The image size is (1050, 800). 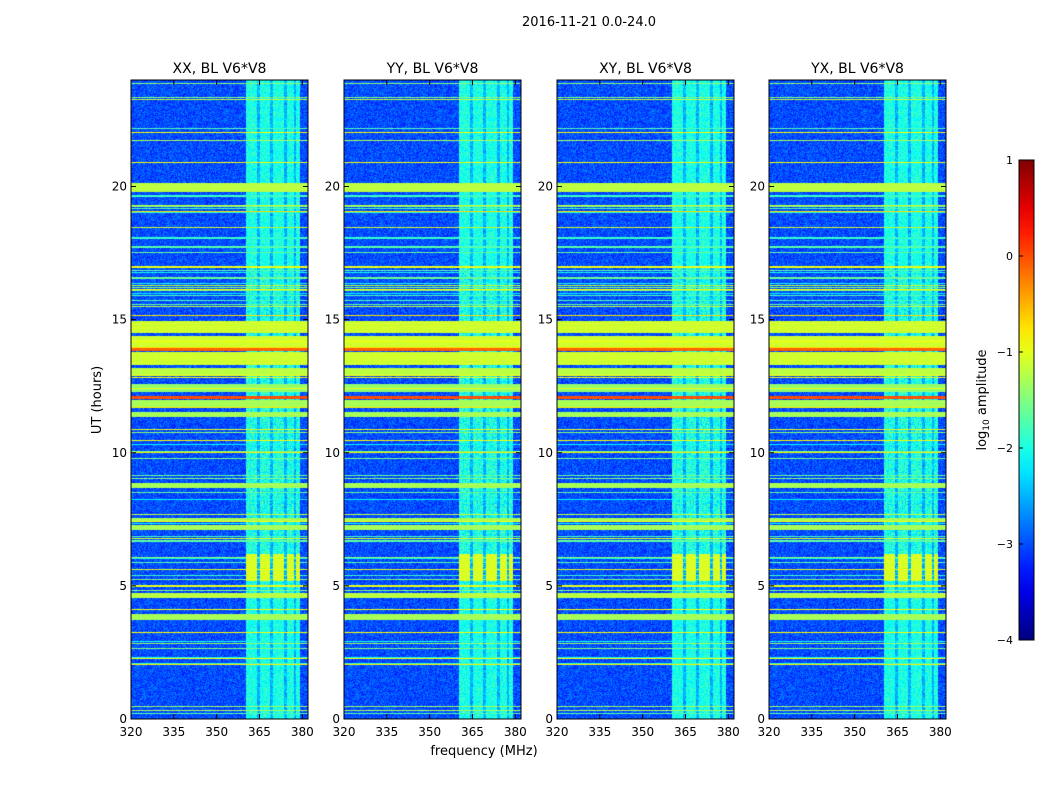 I want to click on colorbar-tick-label: −2, so click(x=1005, y=448).